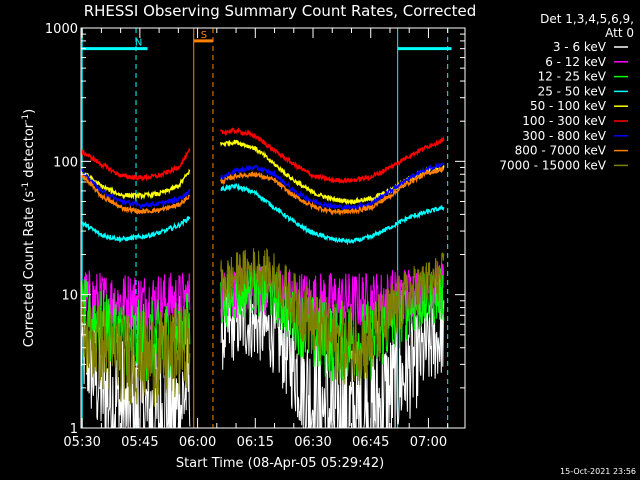  What do you see at coordinates (65, 162) in the screenshot?
I see `y-tick-label-3: 100` at bounding box center [65, 162].